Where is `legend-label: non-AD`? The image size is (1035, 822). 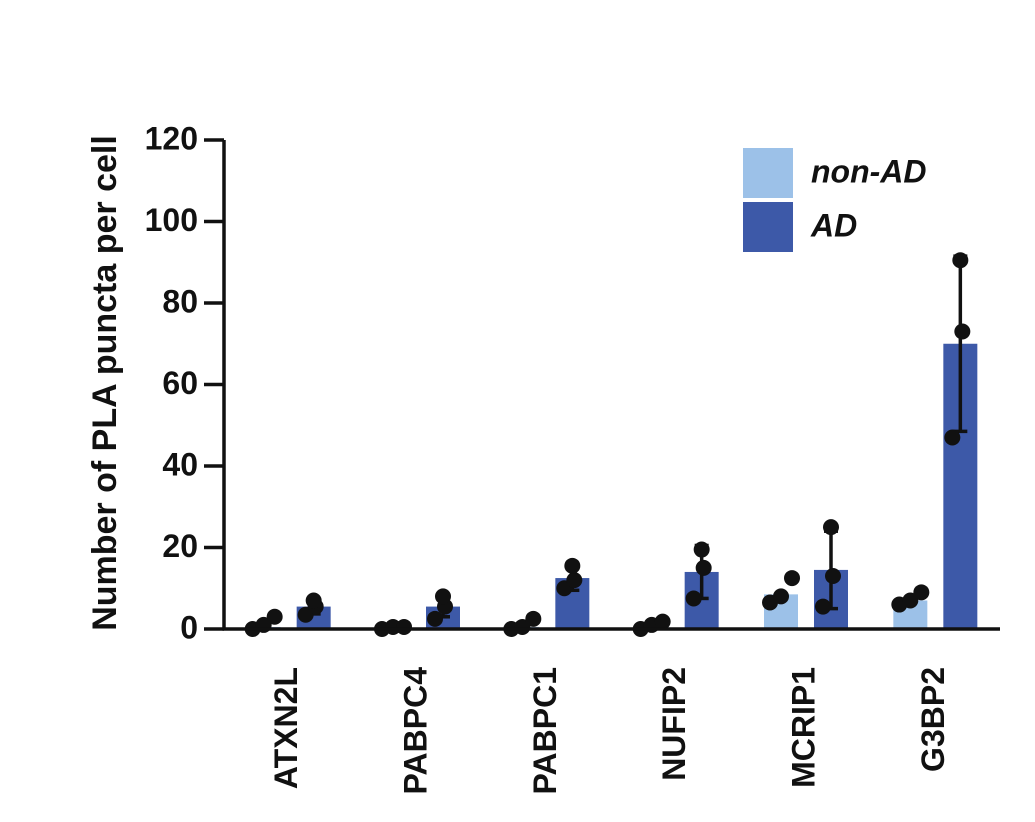 legend-label: non-AD is located at coordinates (869, 171).